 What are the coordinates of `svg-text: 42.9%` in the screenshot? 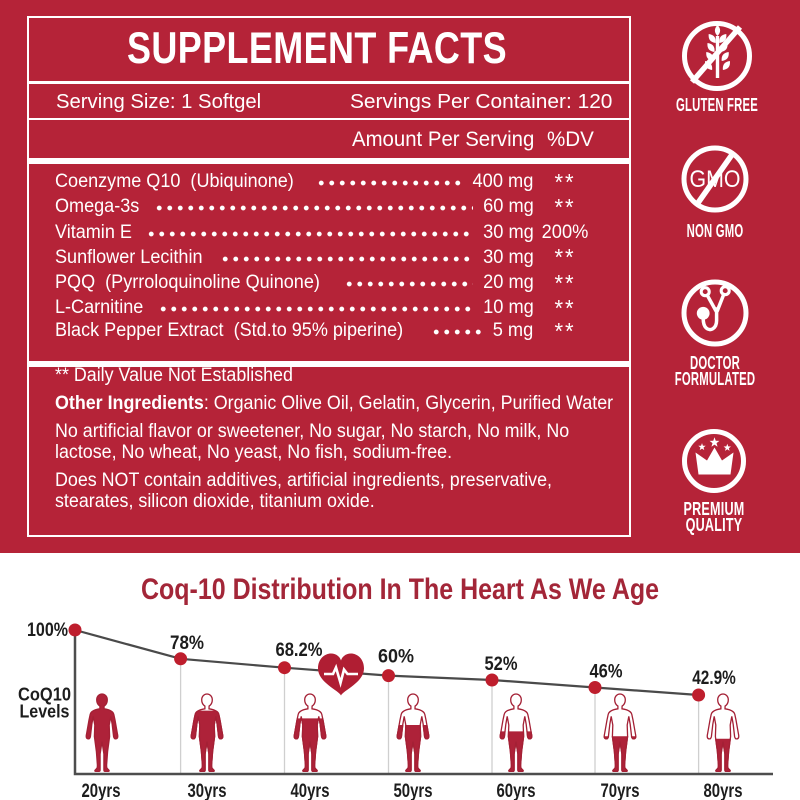 It's located at (714, 678).